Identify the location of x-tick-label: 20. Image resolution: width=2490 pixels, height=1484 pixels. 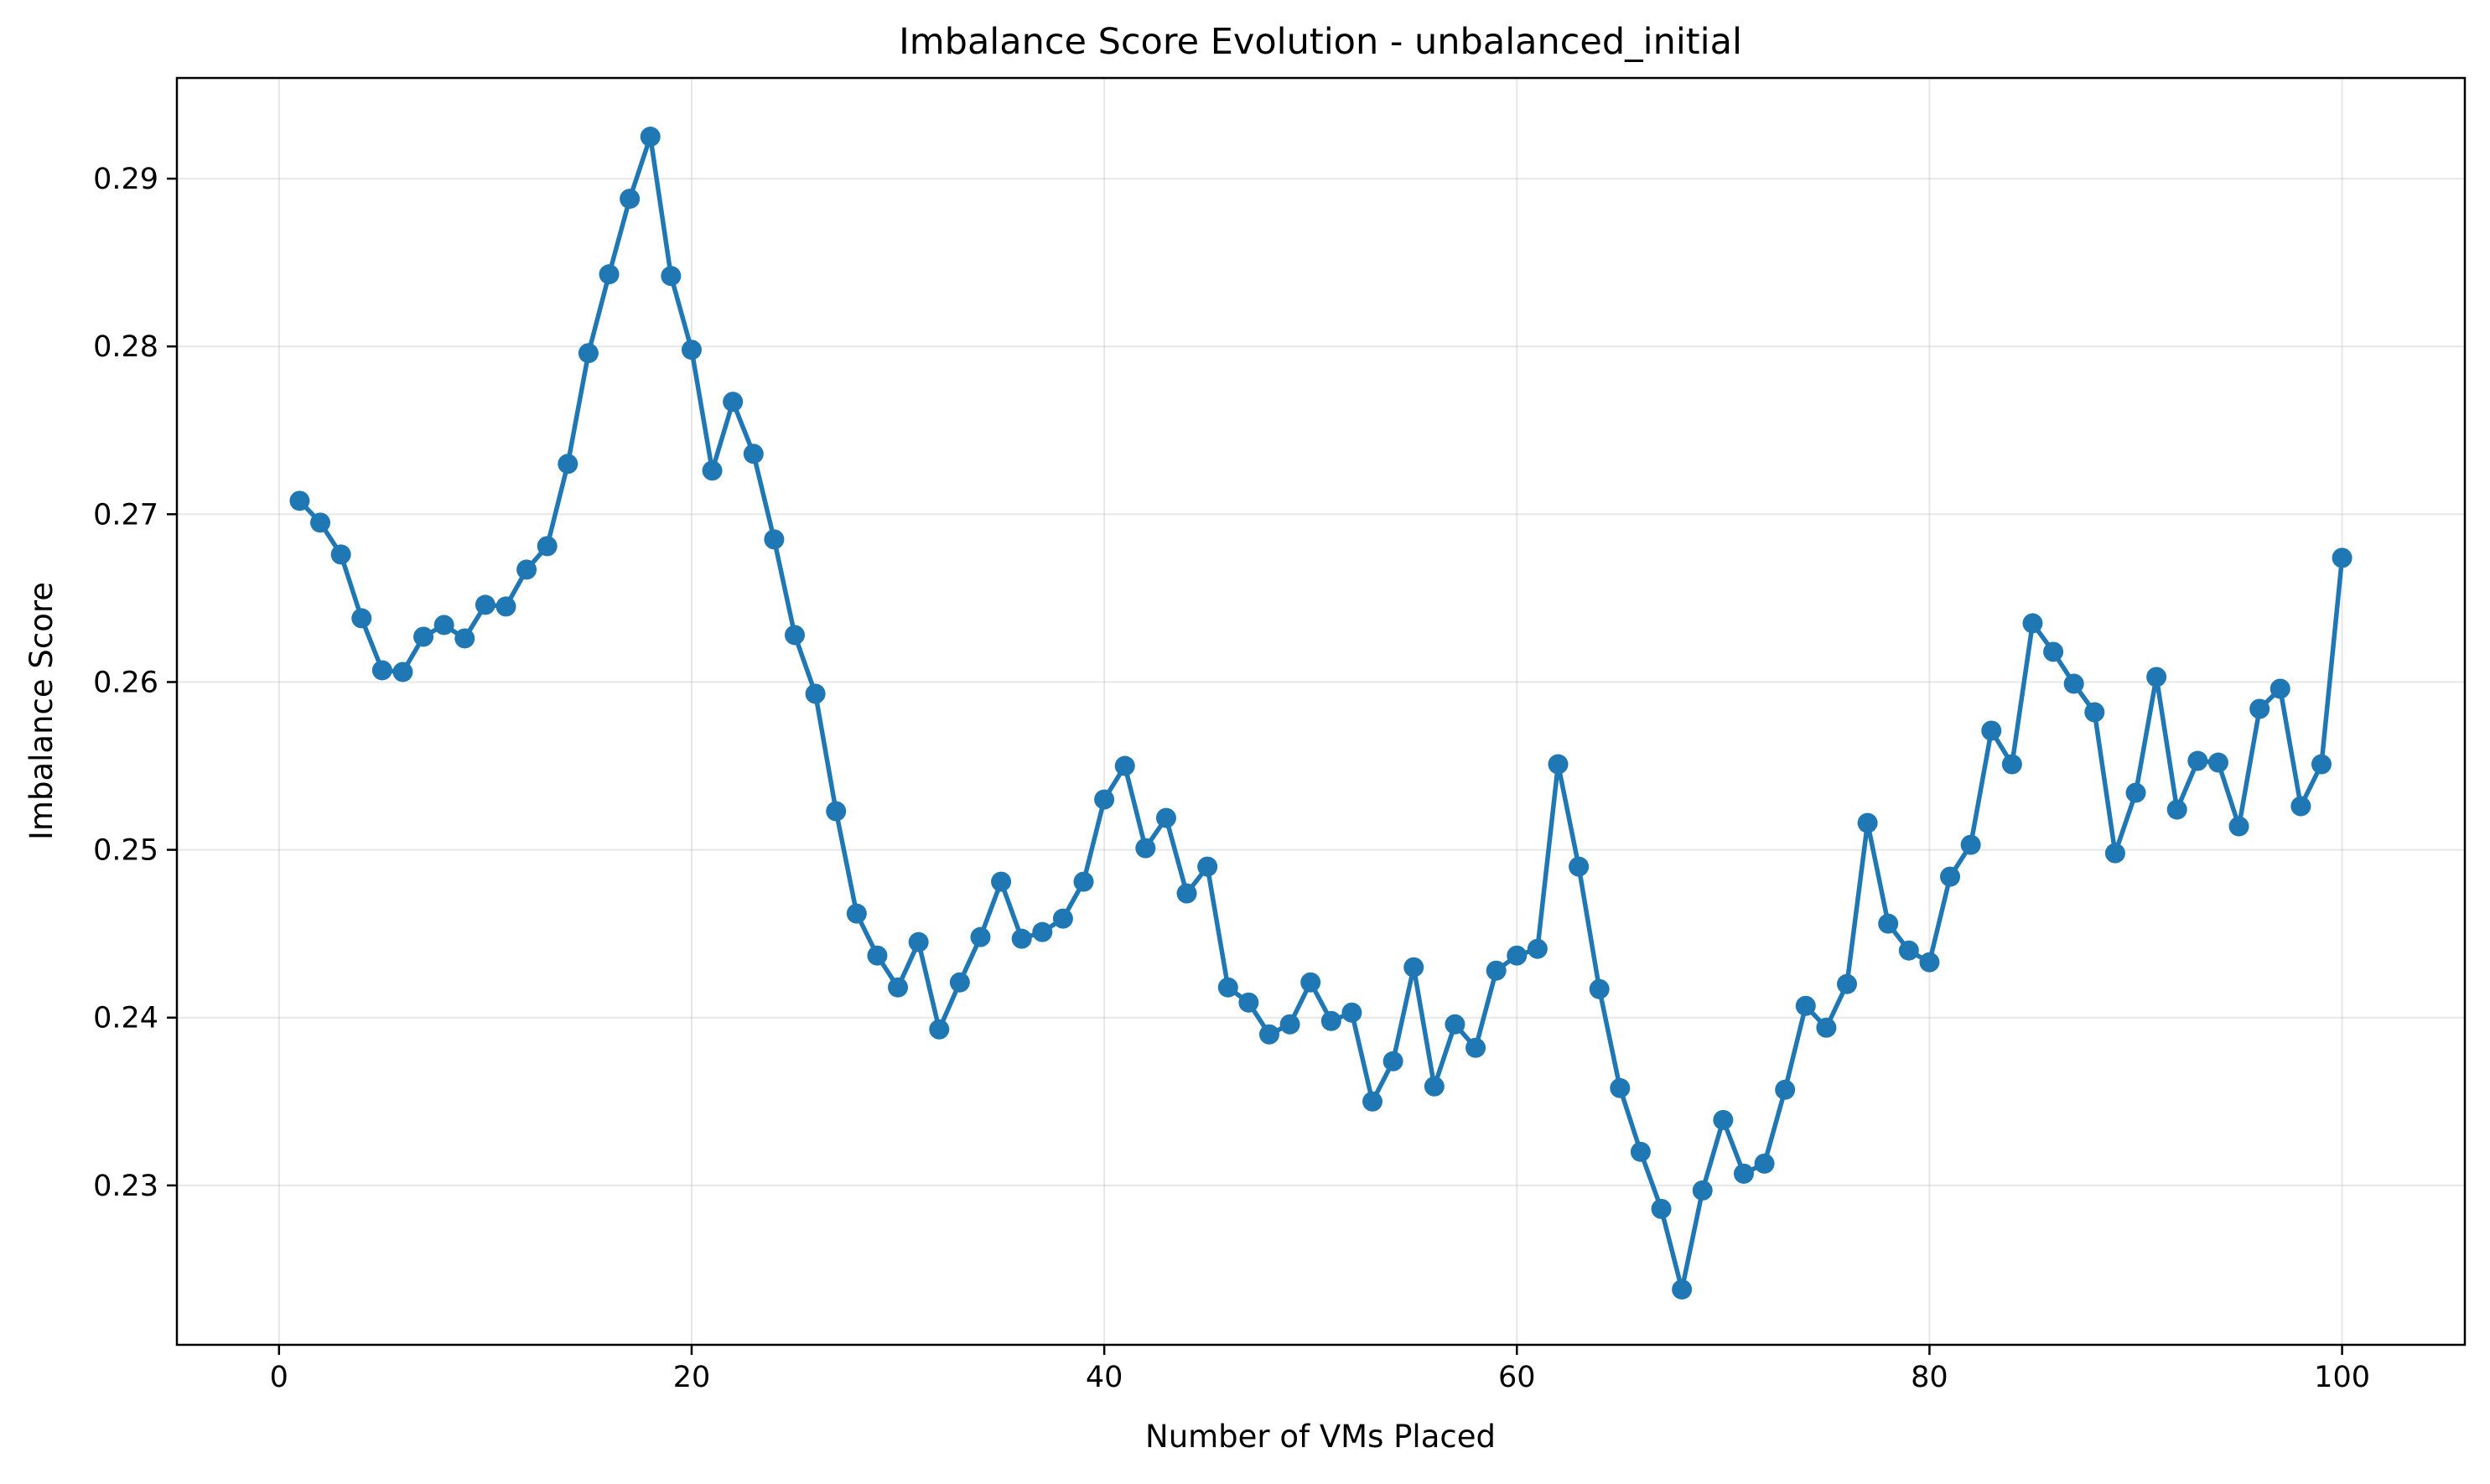
(692, 1377).